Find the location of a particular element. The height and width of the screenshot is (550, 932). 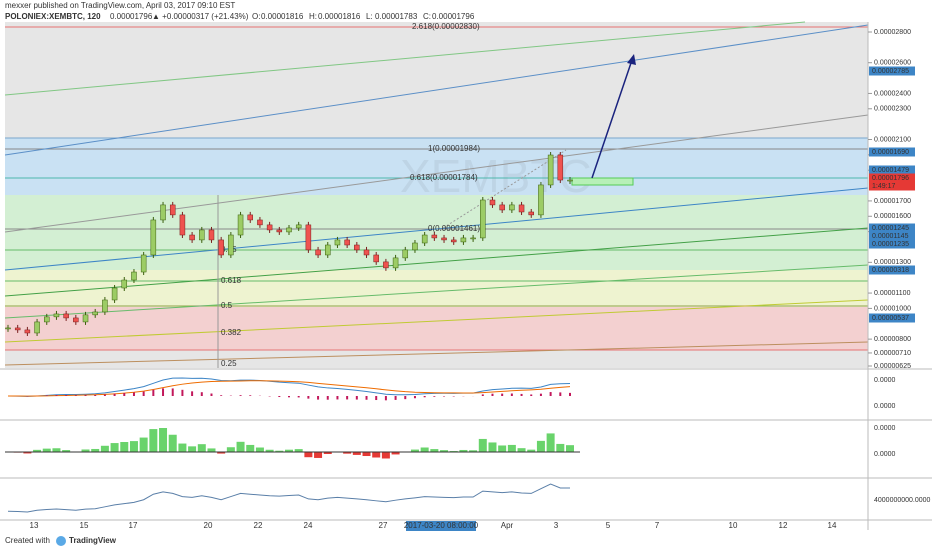

footer-brand: TradingView is located at coordinates (93, 540).